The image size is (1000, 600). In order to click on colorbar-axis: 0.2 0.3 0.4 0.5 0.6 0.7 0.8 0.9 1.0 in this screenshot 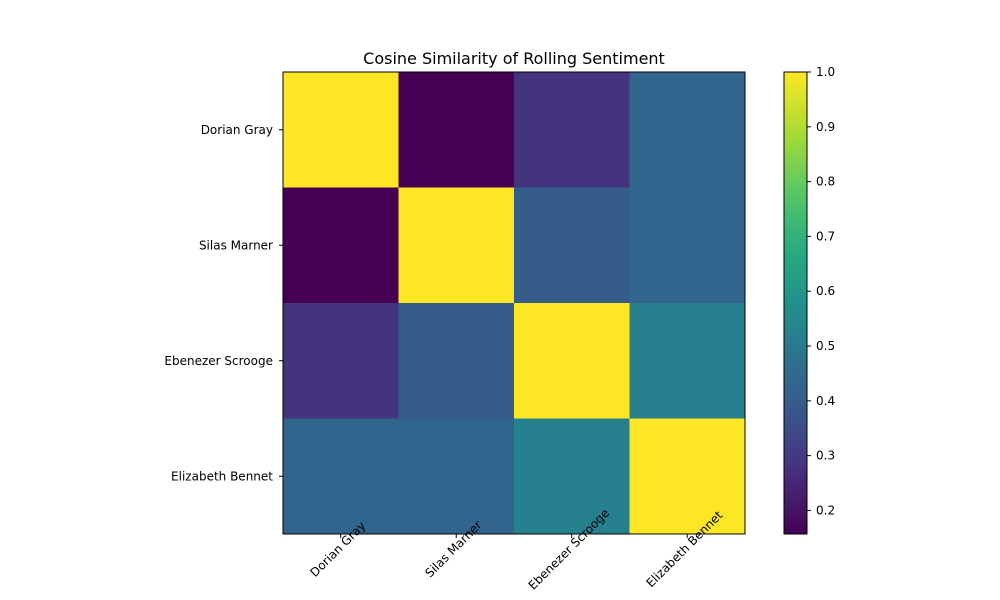, I will do `click(821, 291)`.